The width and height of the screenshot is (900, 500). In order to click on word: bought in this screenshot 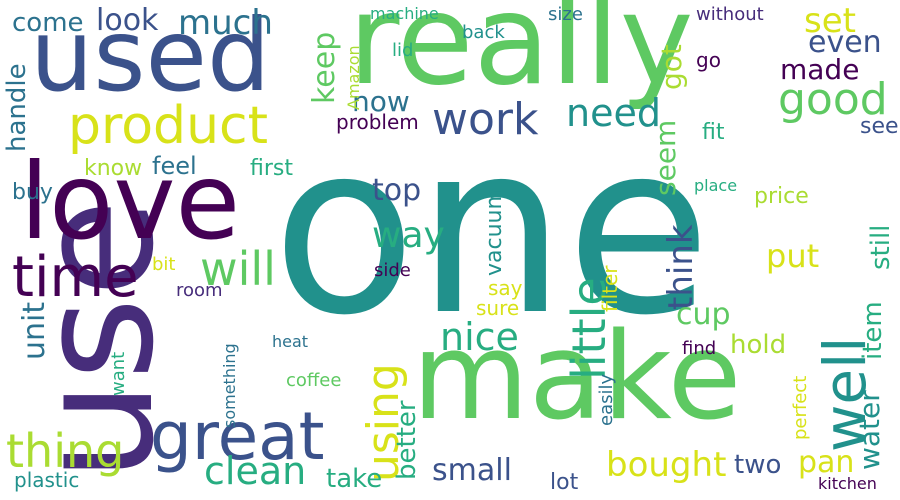, I will do `click(666, 465)`.